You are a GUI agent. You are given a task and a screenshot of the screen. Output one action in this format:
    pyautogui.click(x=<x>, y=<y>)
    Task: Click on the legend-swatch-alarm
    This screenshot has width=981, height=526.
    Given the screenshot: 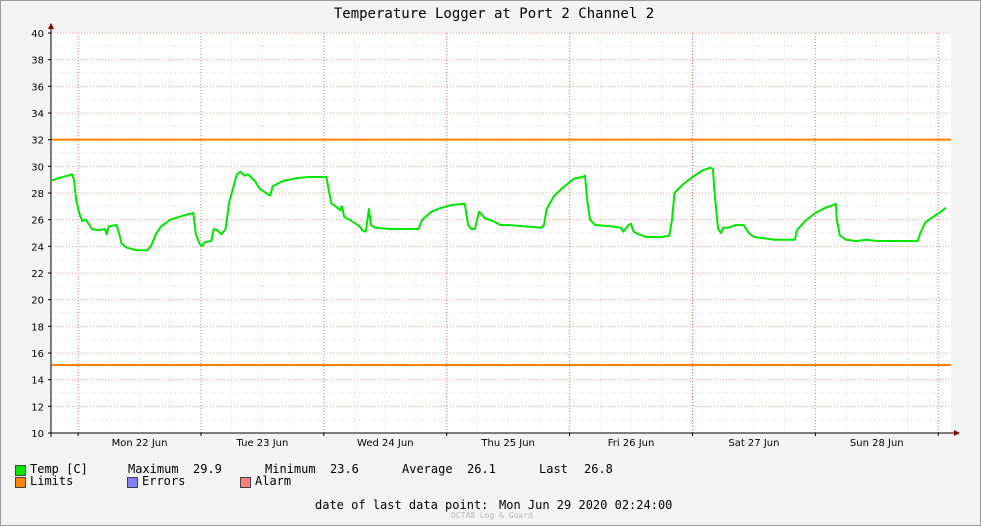 What is the action you would take?
    pyautogui.click(x=245, y=482)
    